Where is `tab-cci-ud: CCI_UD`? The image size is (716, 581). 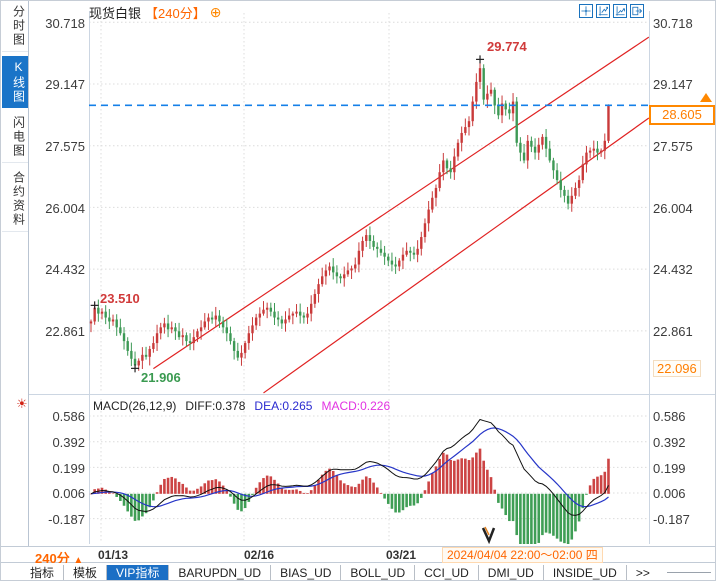 tab-cci-ud: CCI_UD is located at coordinates (446, 572).